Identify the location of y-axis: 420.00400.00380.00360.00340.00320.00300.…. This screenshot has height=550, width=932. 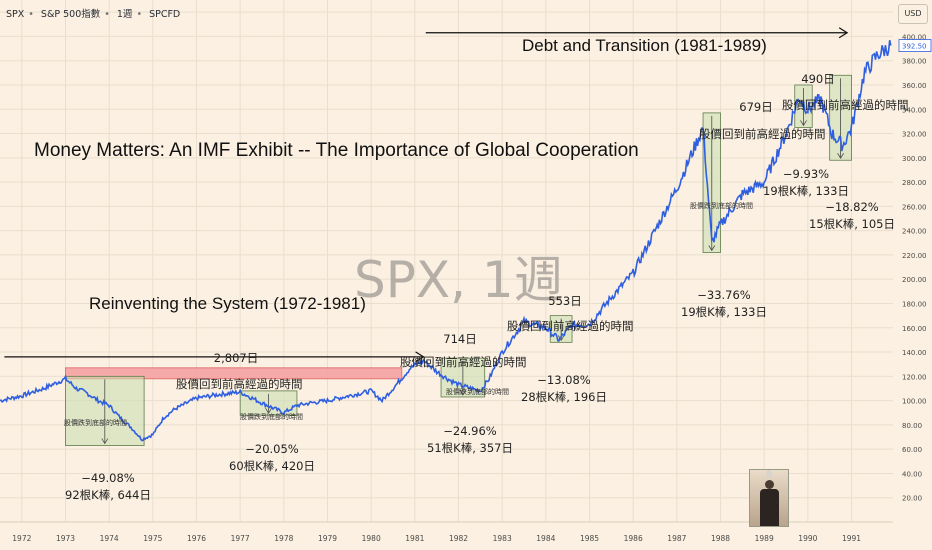
(912, 275).